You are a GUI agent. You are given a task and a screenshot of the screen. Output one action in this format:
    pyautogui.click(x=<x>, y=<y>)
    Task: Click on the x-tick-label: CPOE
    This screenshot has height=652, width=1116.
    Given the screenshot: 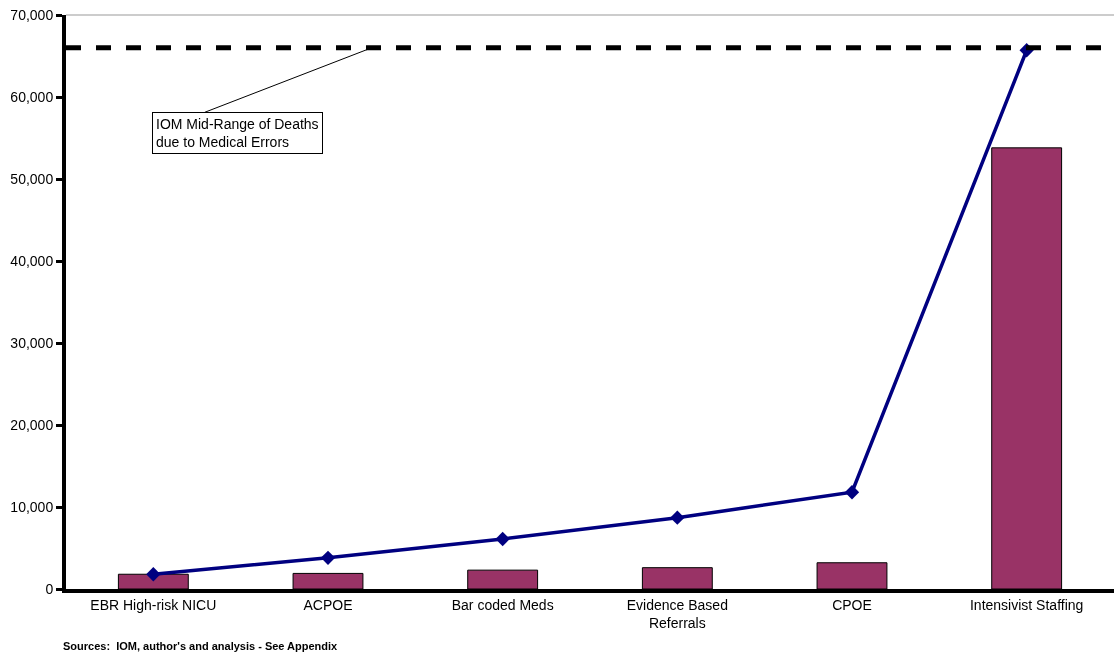 What is the action you would take?
    pyautogui.click(x=852, y=604)
    